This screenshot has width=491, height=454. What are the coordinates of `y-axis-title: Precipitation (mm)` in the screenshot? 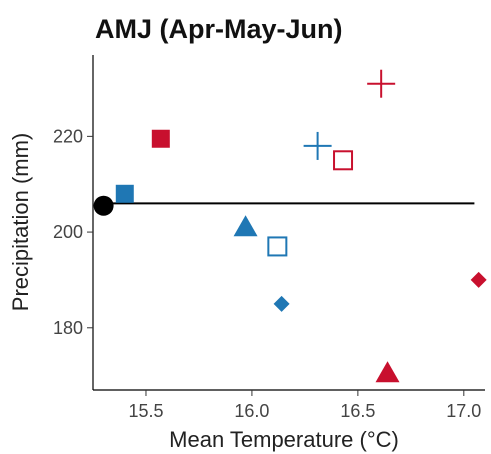 It's located at (20, 222).